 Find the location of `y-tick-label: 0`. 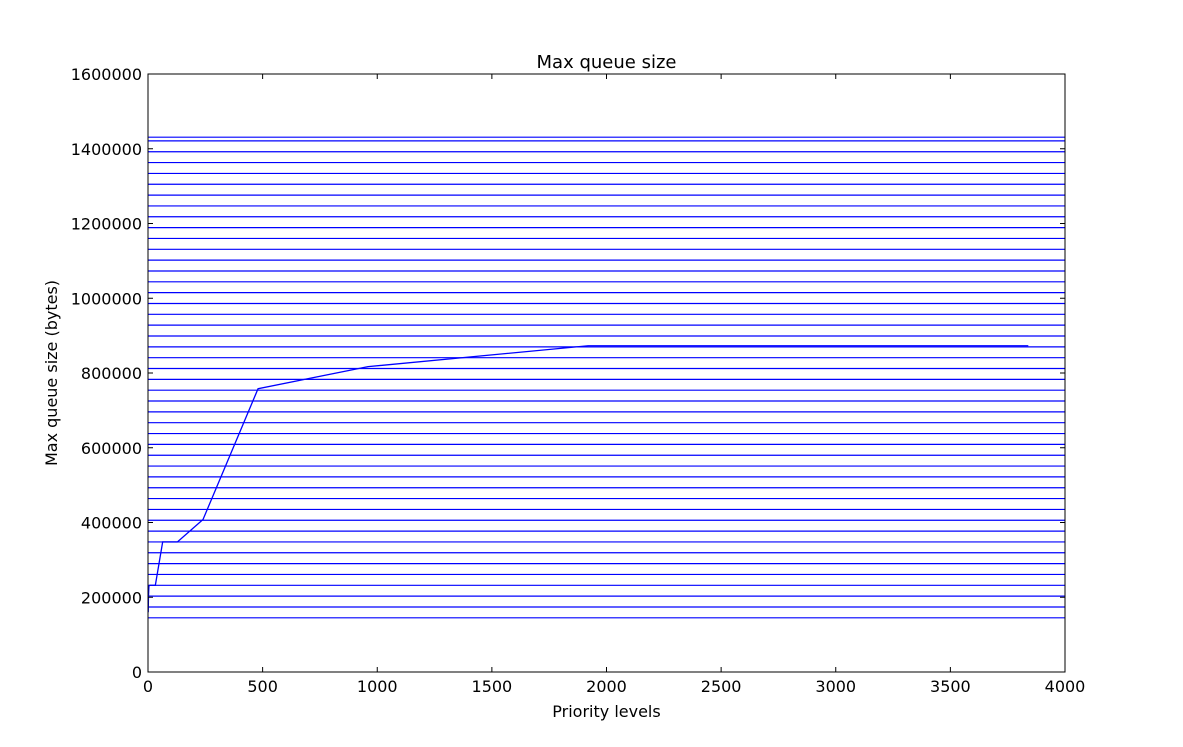

y-tick-label: 0 is located at coordinates (137, 672).